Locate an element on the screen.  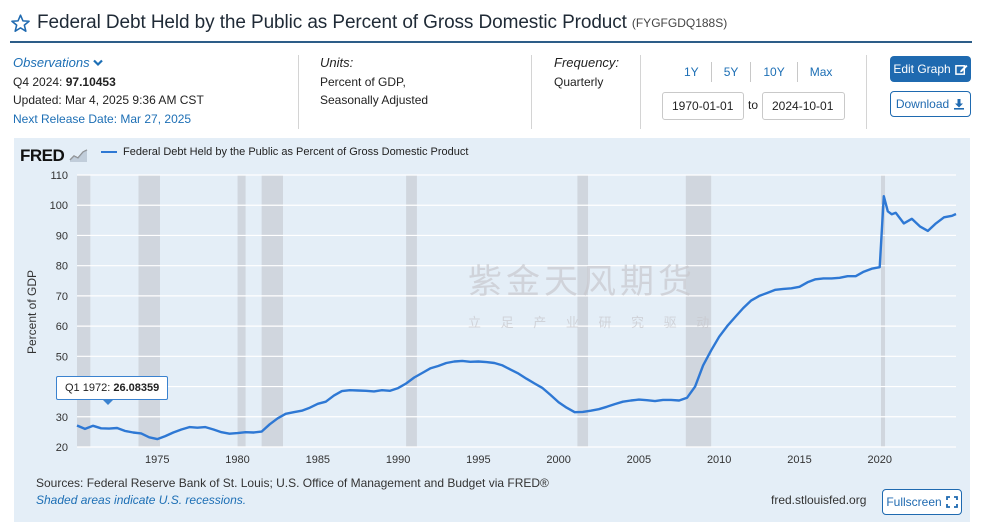
latest-period: Q4 2024: is located at coordinates (38, 81).